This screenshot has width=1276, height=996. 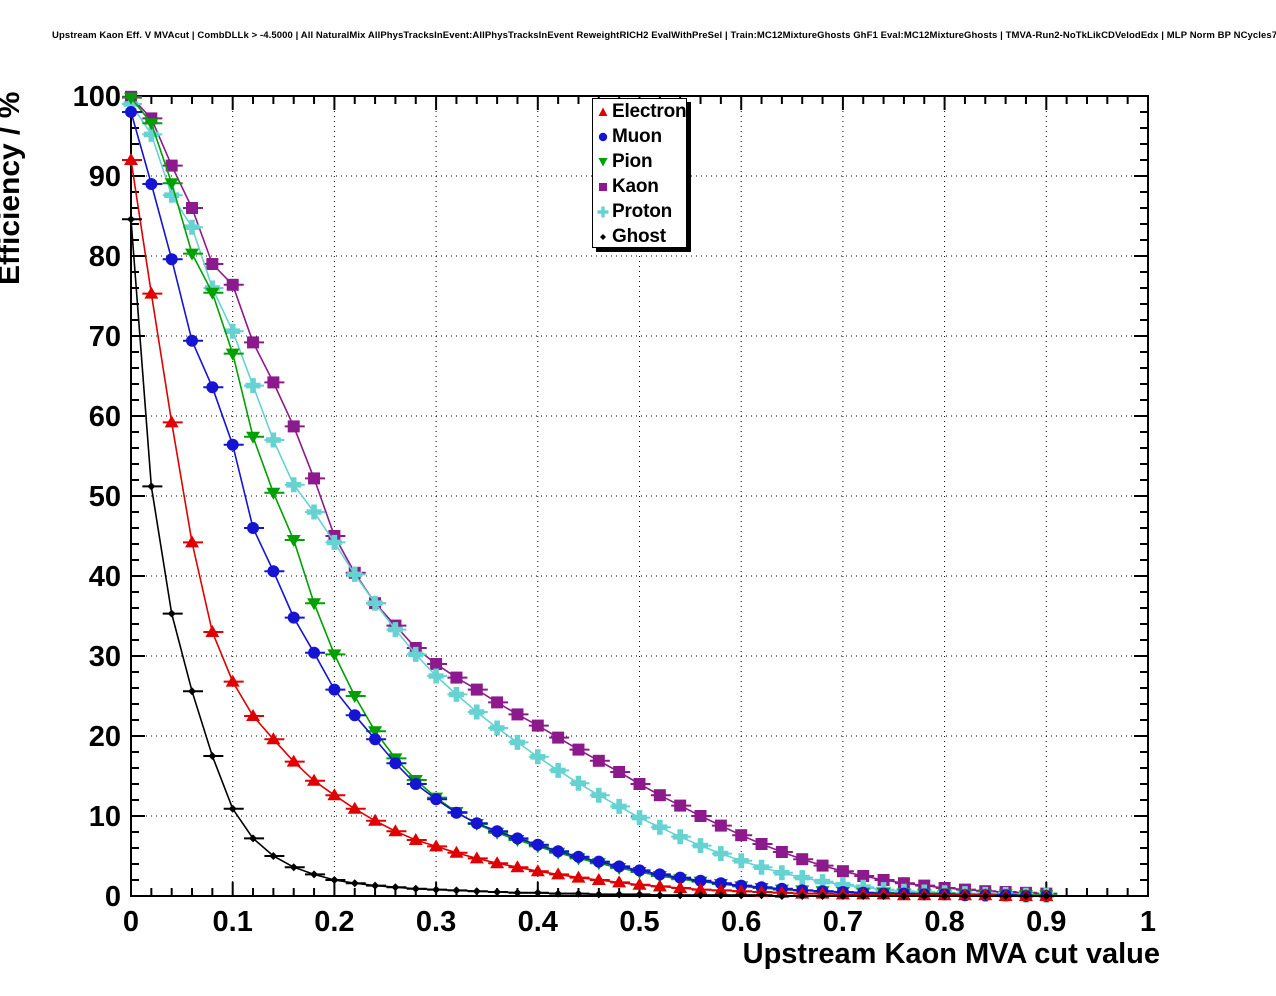 What do you see at coordinates (1148, 922) in the screenshot?
I see `x-tick-label: 1` at bounding box center [1148, 922].